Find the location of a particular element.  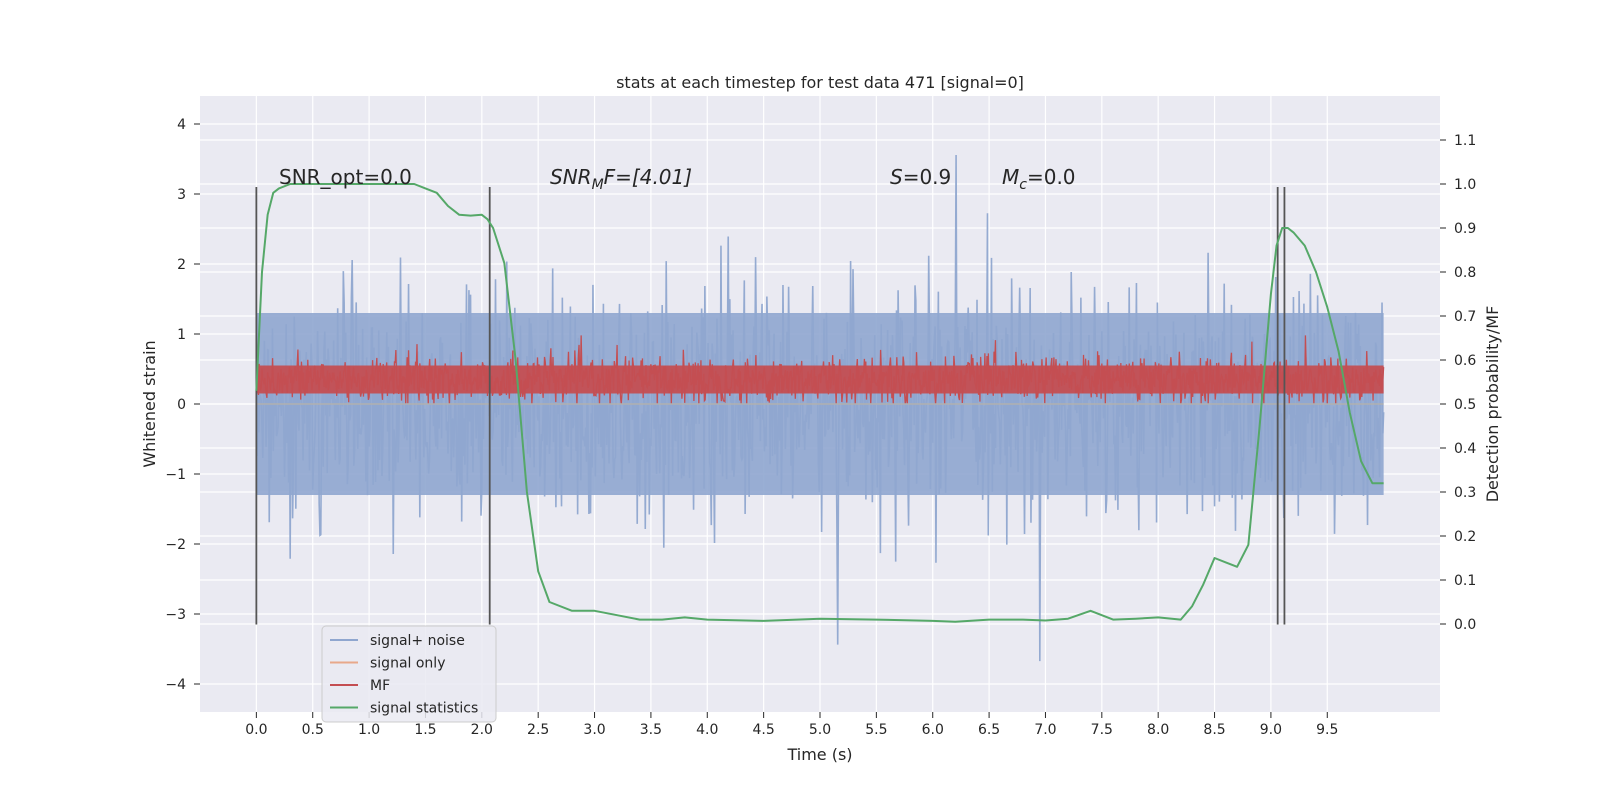

annotation-snr-opt: SNR_opt=0.0 is located at coordinates (345, 177).